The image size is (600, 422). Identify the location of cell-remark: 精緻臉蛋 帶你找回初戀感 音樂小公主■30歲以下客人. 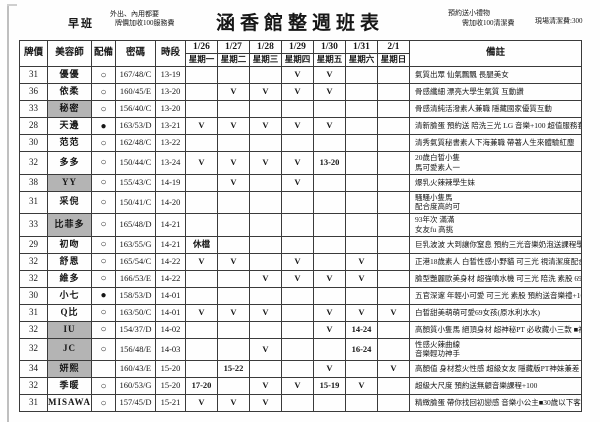
(495, 403).